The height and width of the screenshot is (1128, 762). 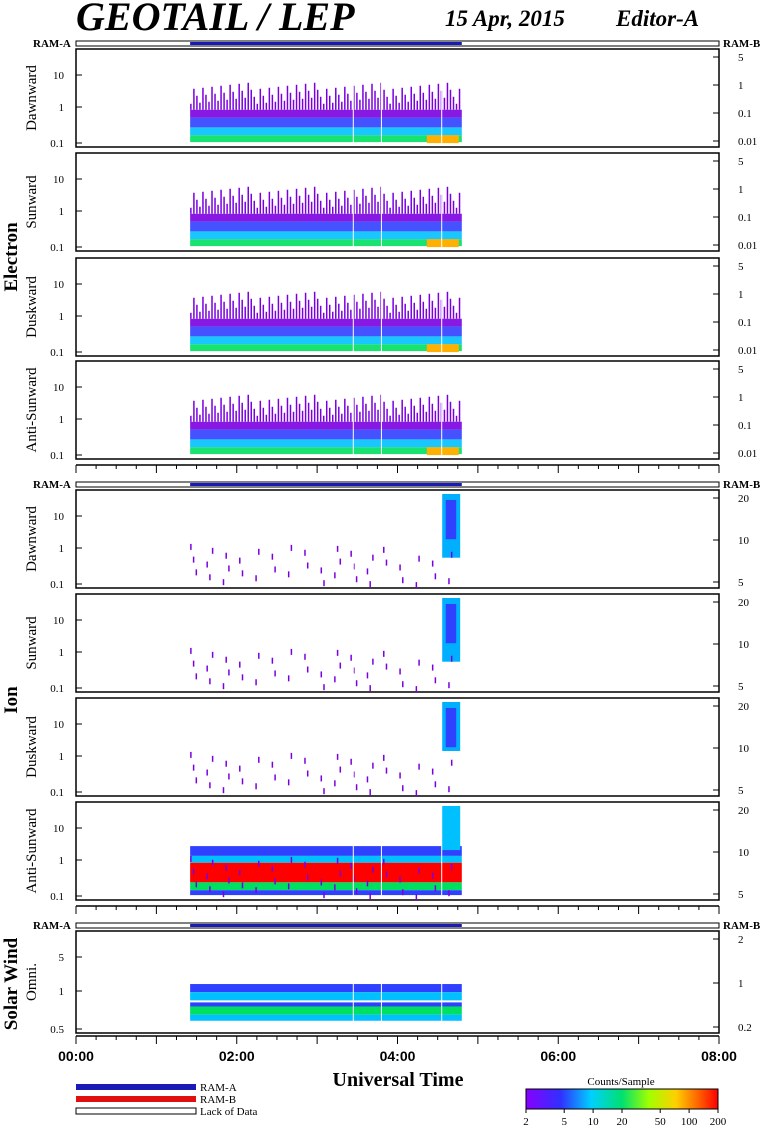 What do you see at coordinates (215, 19) in the screenshot?
I see `chart-title: GEOTAIL / LEP` at bounding box center [215, 19].